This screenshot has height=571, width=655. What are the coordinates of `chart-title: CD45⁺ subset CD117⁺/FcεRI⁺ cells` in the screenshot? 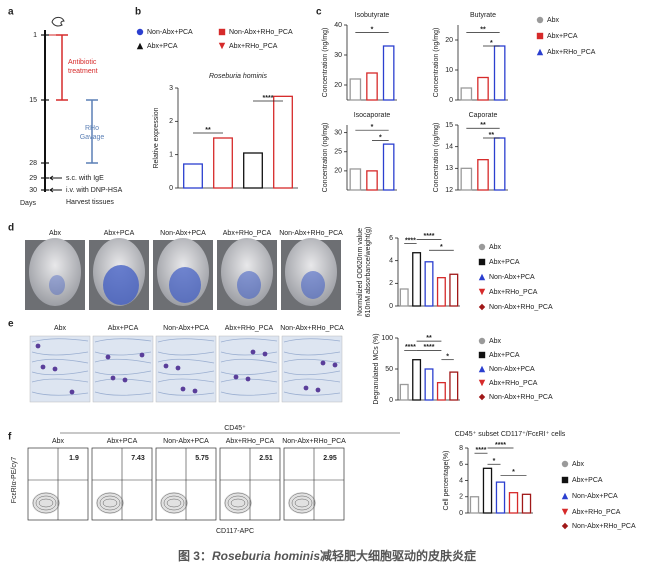 It's located at (510, 434).